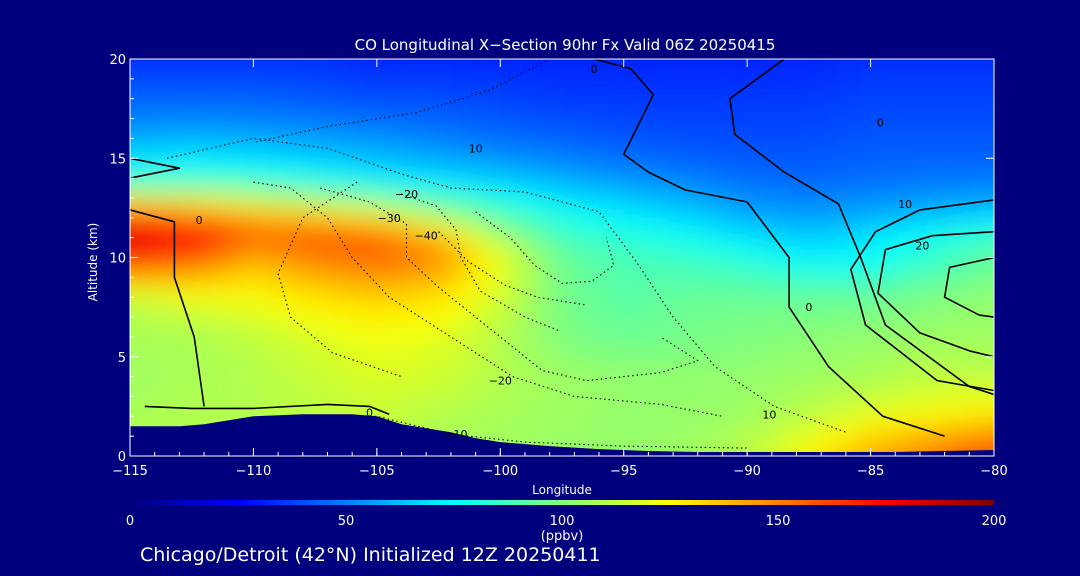 Image resolution: width=1080 pixels, height=576 pixels. What do you see at coordinates (401, 101) in the screenshot?
I see `contour-line-negative` at bounding box center [401, 101].